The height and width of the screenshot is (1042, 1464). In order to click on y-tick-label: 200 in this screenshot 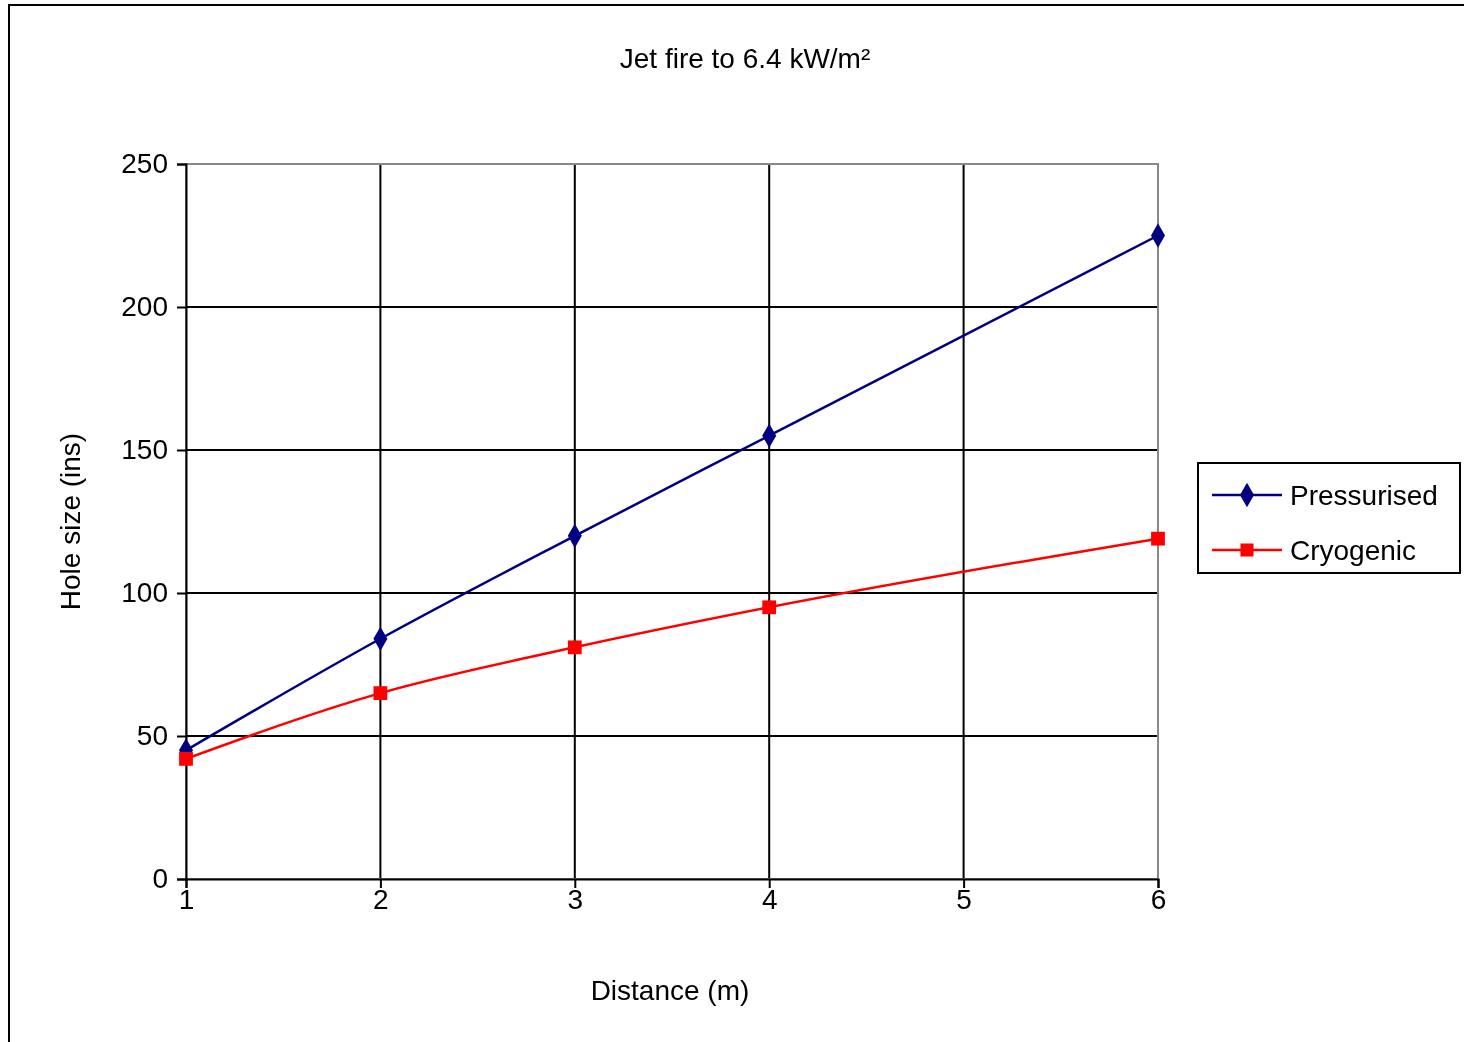, I will do `click(144, 307)`.